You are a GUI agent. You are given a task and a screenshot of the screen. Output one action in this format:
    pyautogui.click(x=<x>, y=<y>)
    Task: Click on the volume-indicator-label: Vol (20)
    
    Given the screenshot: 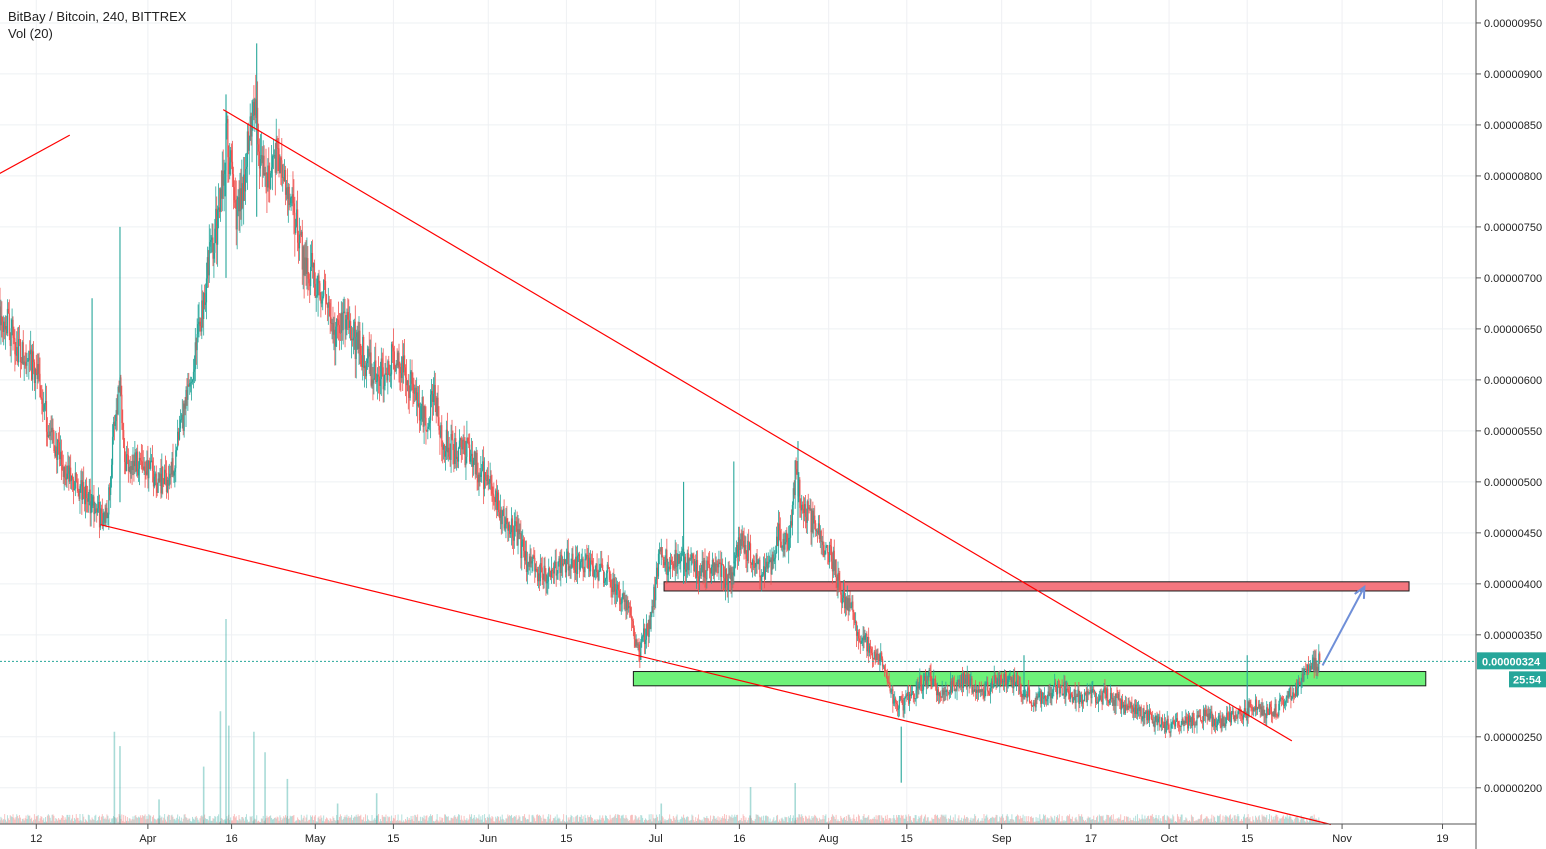 What is the action you would take?
    pyautogui.click(x=30, y=33)
    